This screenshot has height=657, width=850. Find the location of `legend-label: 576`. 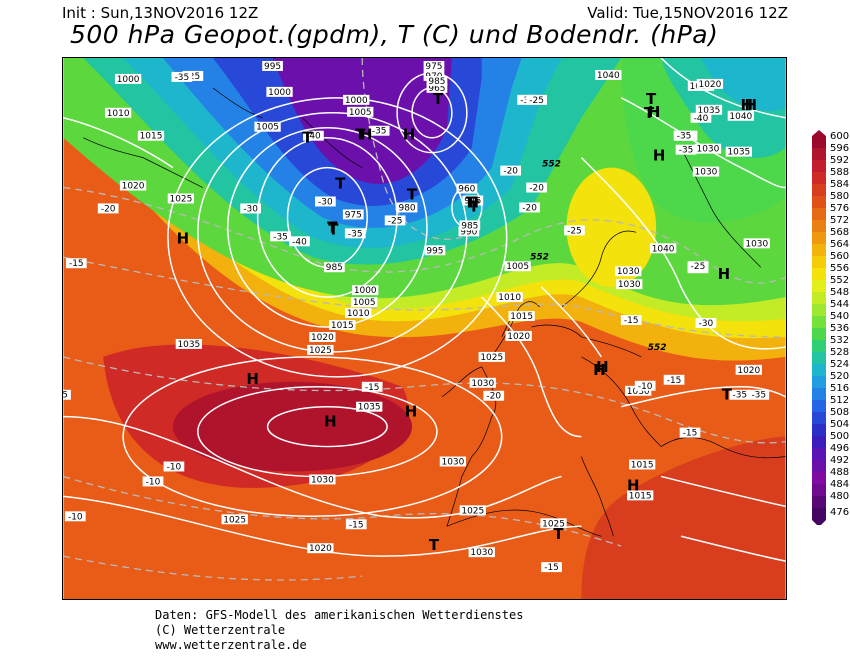

legend-label: 576 is located at coordinates (840, 208).